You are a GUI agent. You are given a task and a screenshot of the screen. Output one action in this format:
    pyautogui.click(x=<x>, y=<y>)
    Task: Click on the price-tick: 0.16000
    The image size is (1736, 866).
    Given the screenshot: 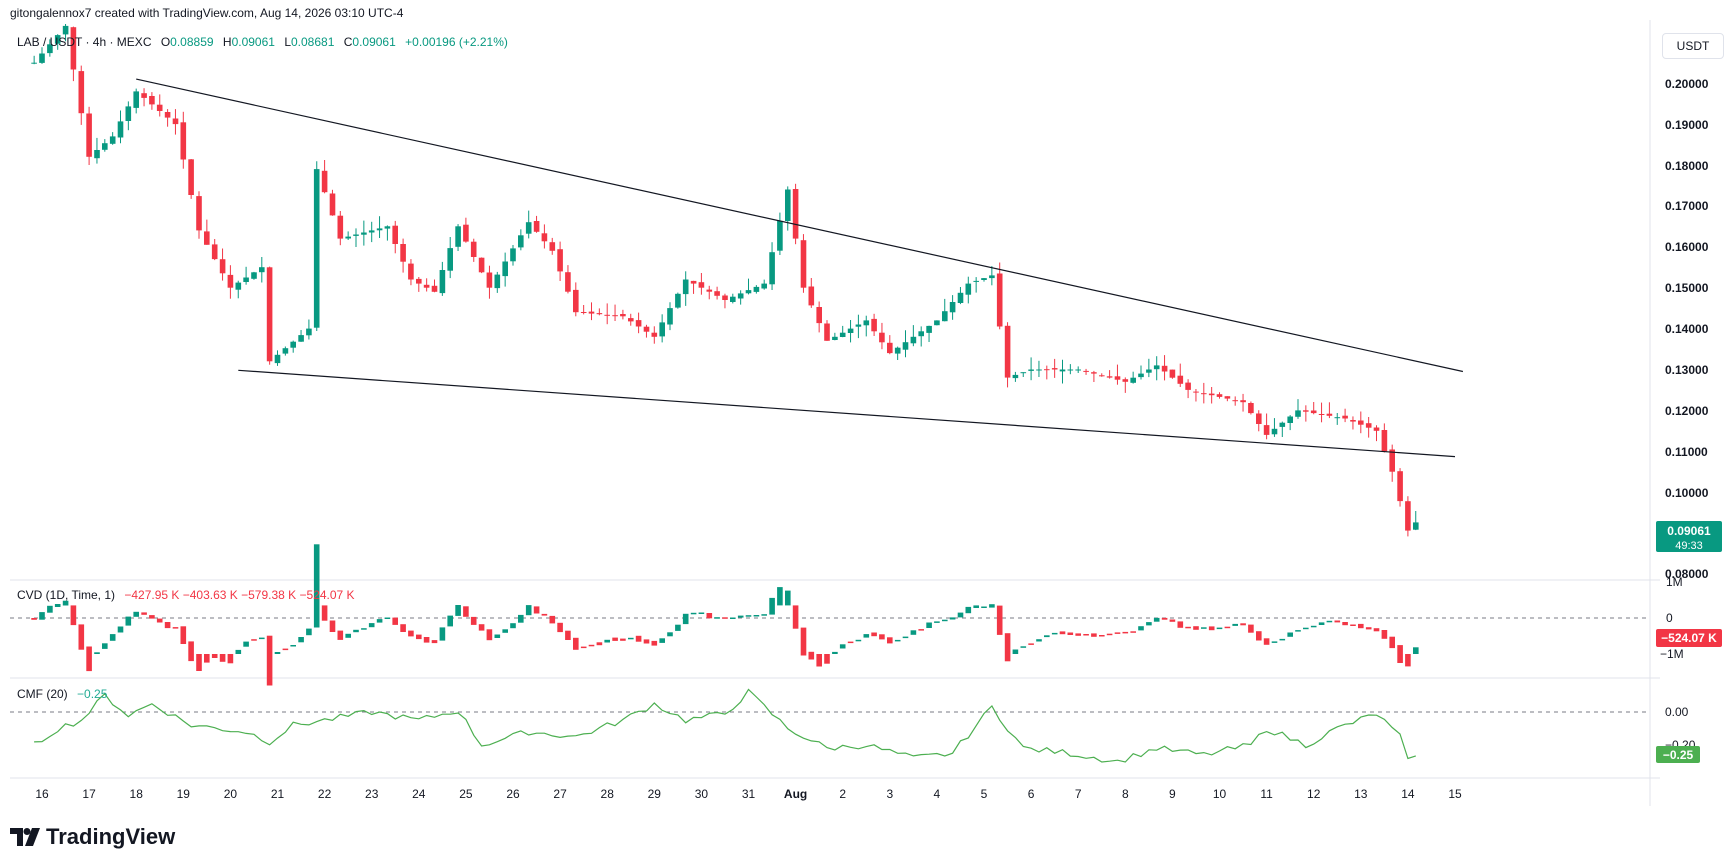 What is the action you would take?
    pyautogui.click(x=1687, y=247)
    